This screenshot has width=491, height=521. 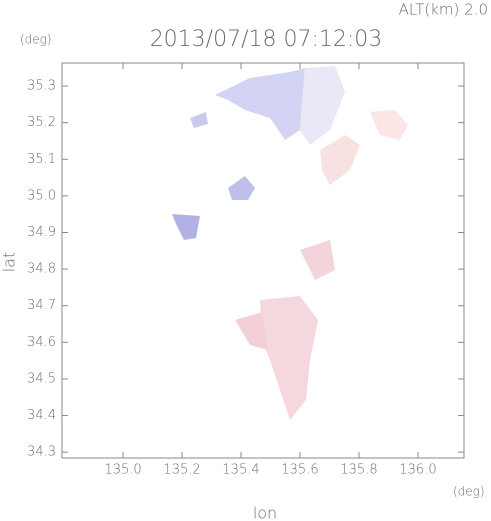 What do you see at coordinates (41, 415) in the screenshot?
I see `y-tick-label: 34.4` at bounding box center [41, 415].